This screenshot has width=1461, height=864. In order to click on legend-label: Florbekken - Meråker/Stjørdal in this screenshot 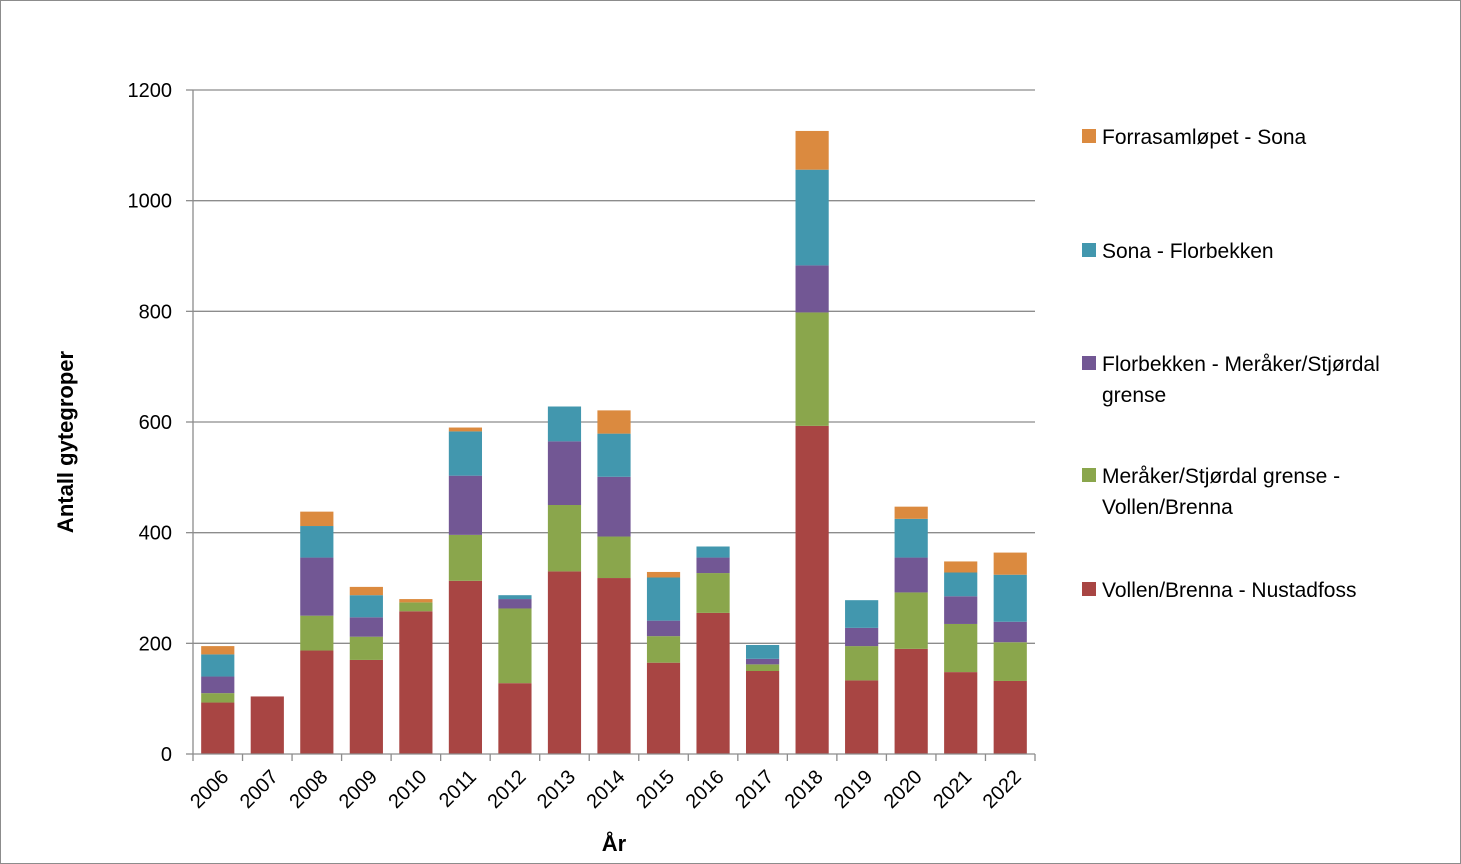, I will do `click(1241, 364)`.